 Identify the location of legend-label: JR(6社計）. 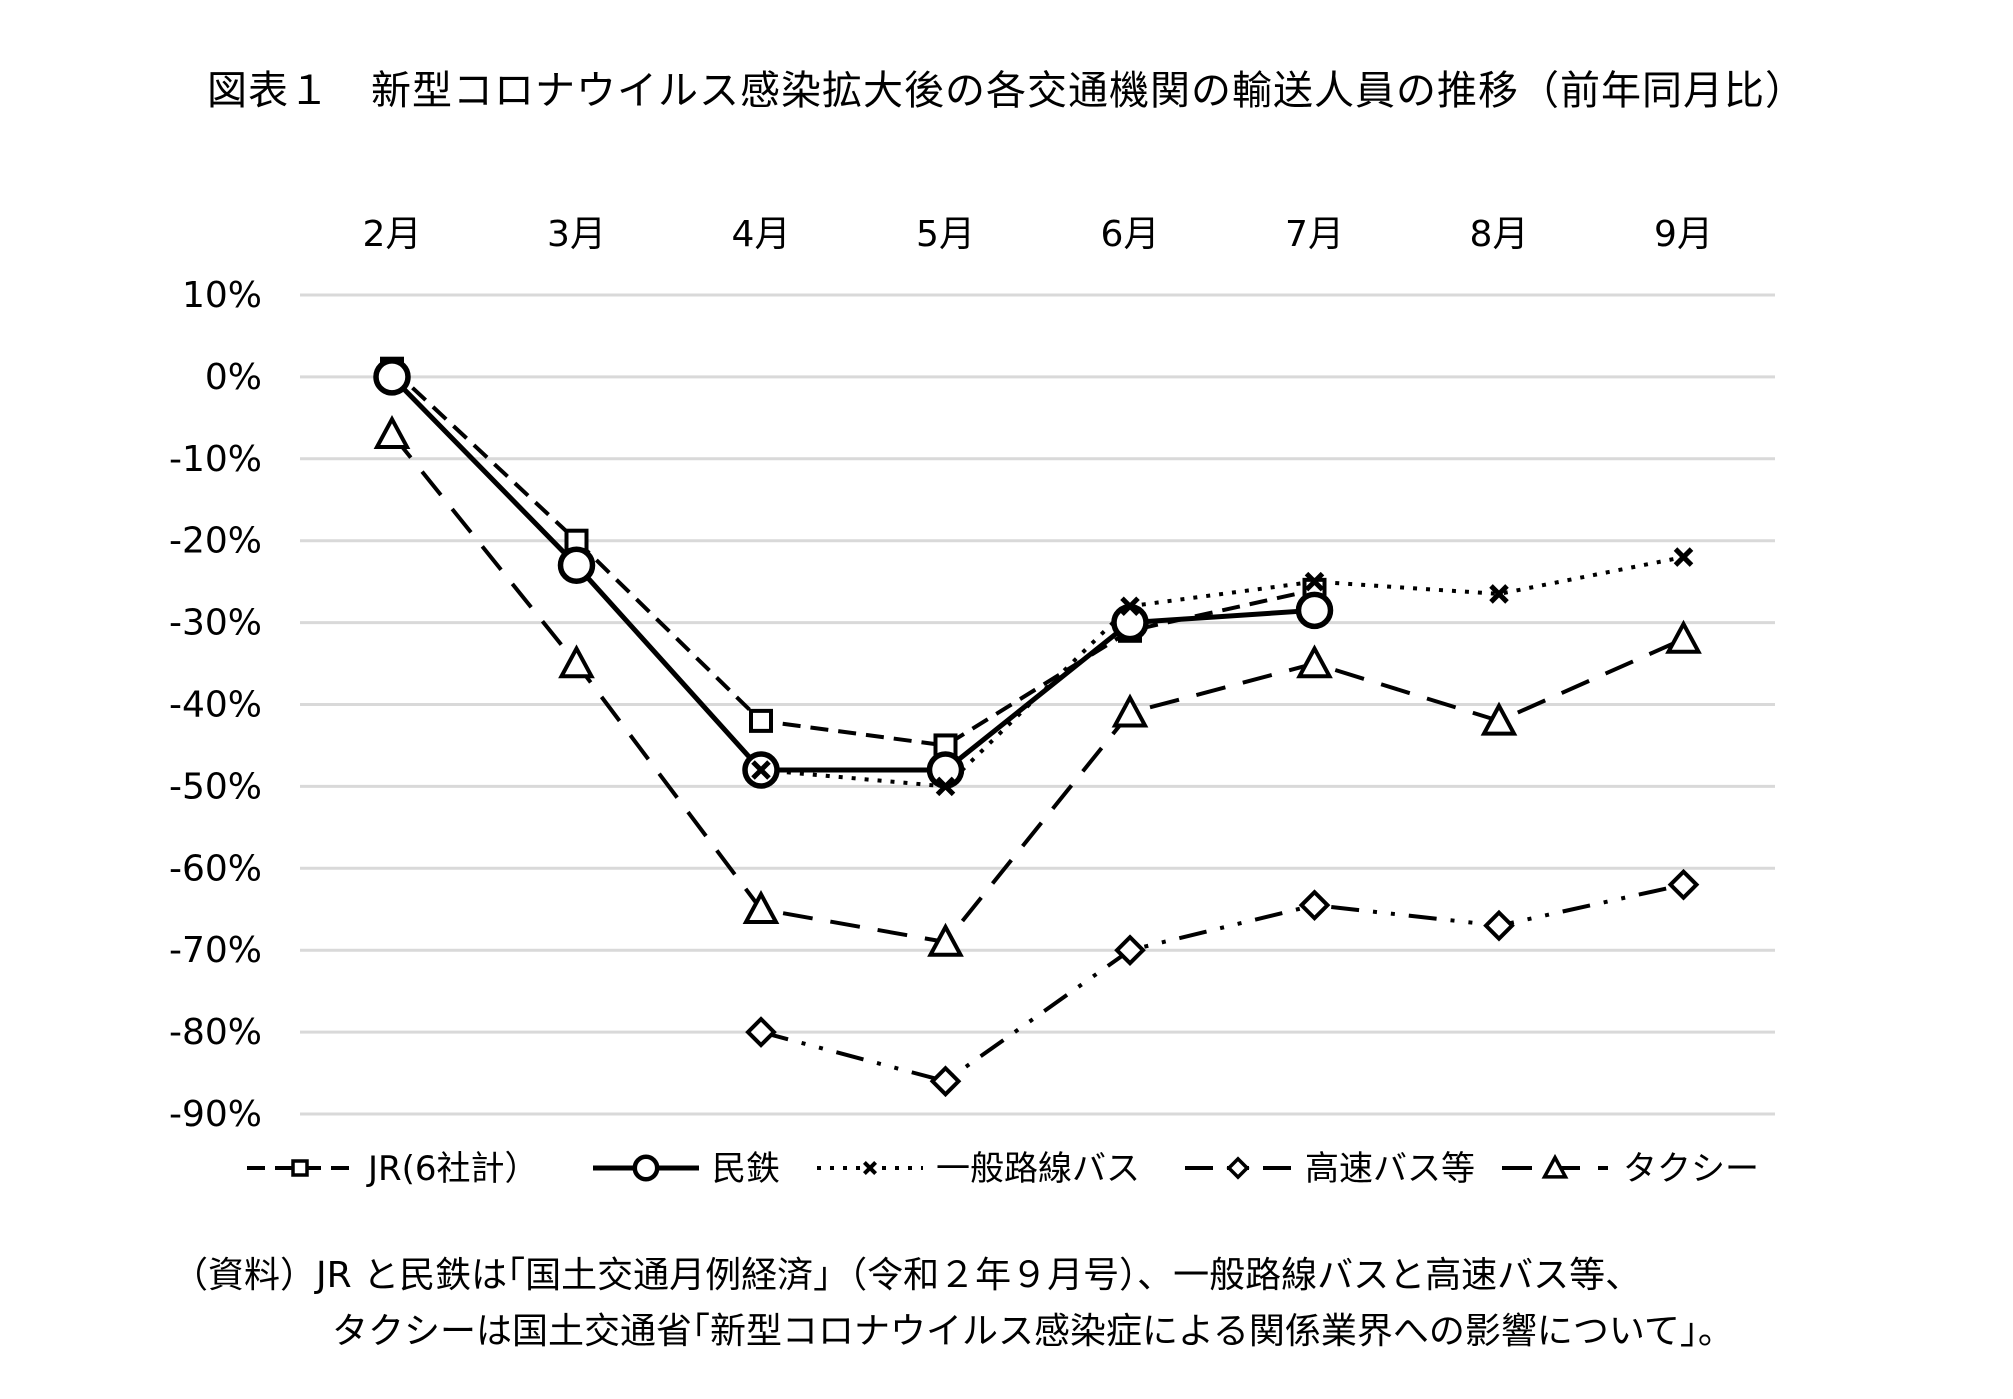
(452, 1169).